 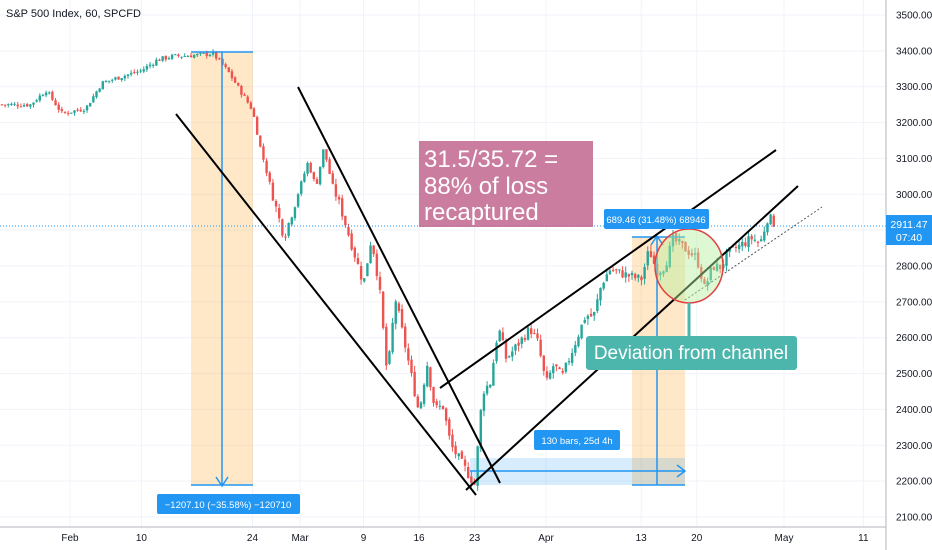 I want to click on recapture-note: 31.5/35.72 = 88% of loss recaptured, so click(x=506, y=184).